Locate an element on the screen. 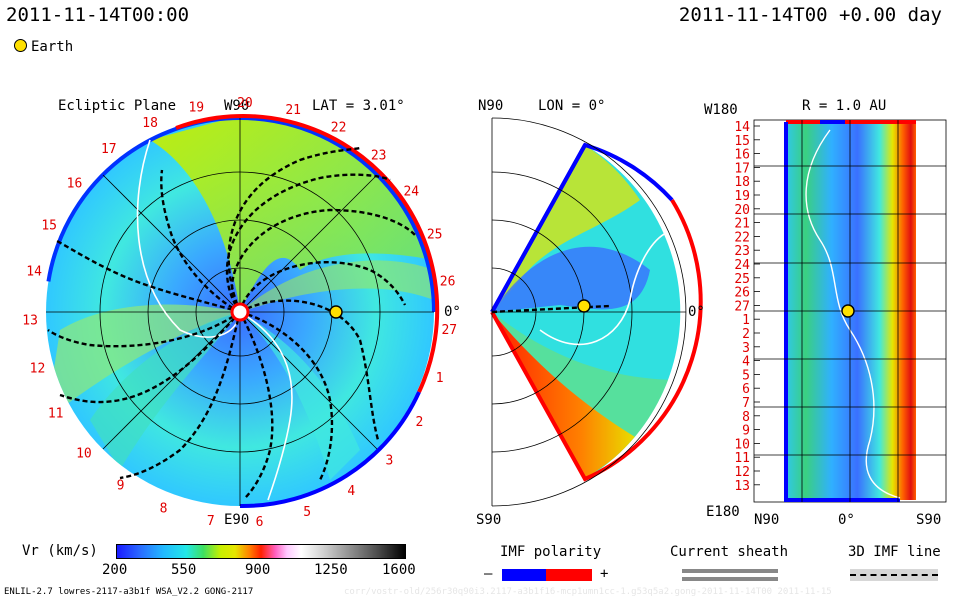 Image resolution: width=960 pixels, height=600 pixels. carrington-label: 18 is located at coordinates (150, 123).